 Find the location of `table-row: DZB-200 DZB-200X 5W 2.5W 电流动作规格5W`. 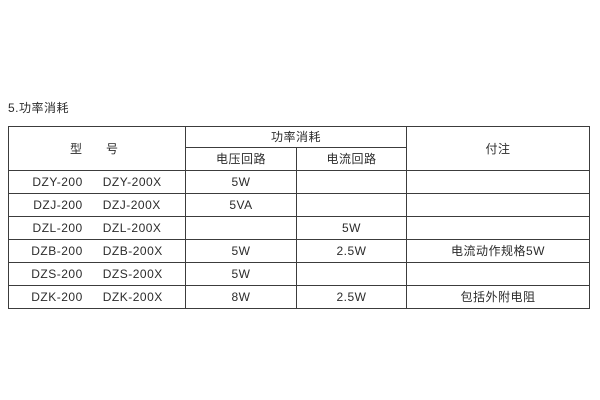

table-row: DZB-200 DZB-200X 5W 2.5W 电流动作规格5W is located at coordinates (299, 251).